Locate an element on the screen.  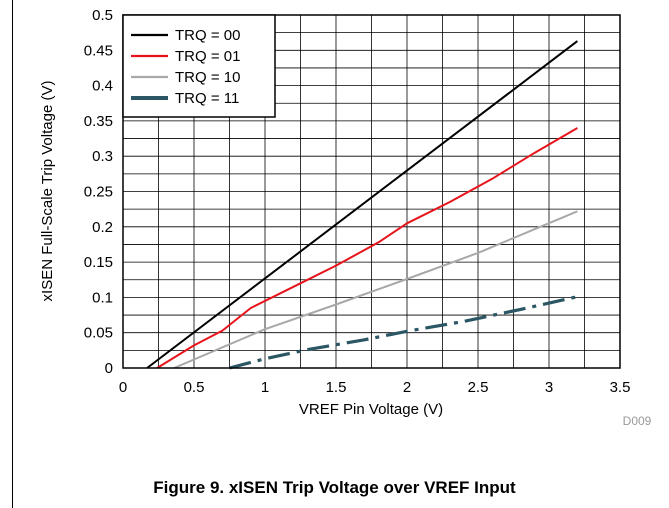
y-tick-label: 0.15 is located at coordinates (98, 262).